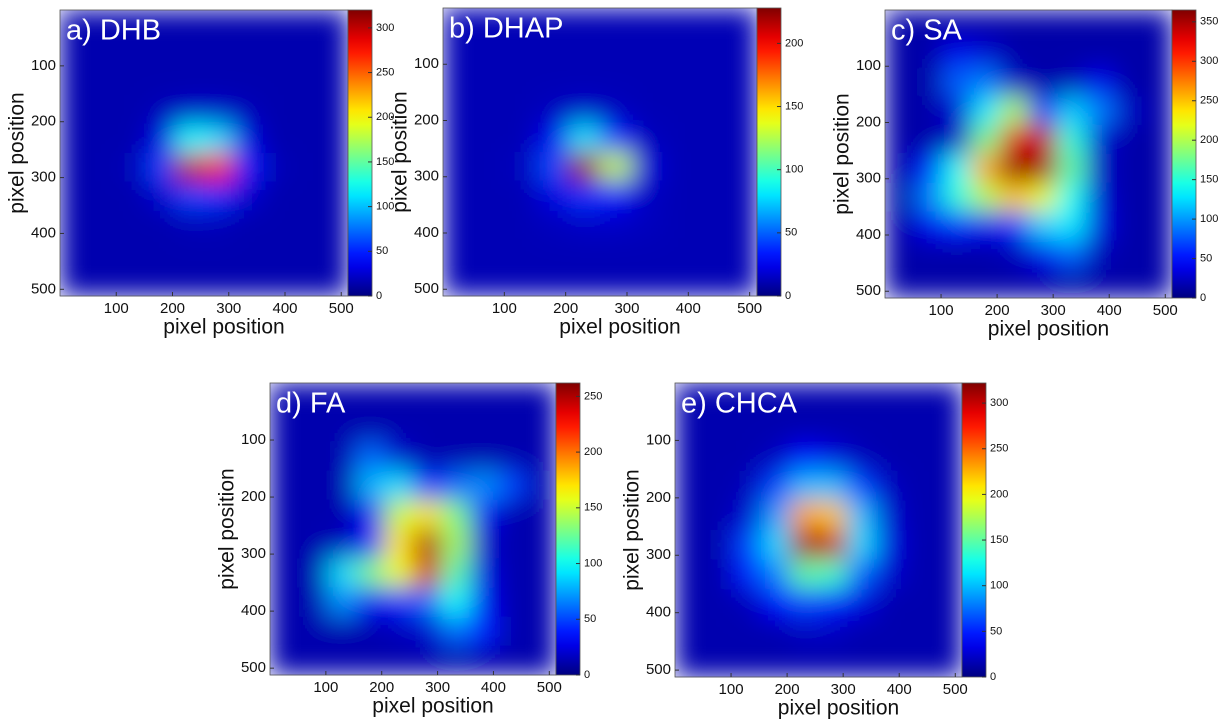 This screenshot has height=720, width=1228. I want to click on colorbar-tick-label: 0, so click(379, 296).